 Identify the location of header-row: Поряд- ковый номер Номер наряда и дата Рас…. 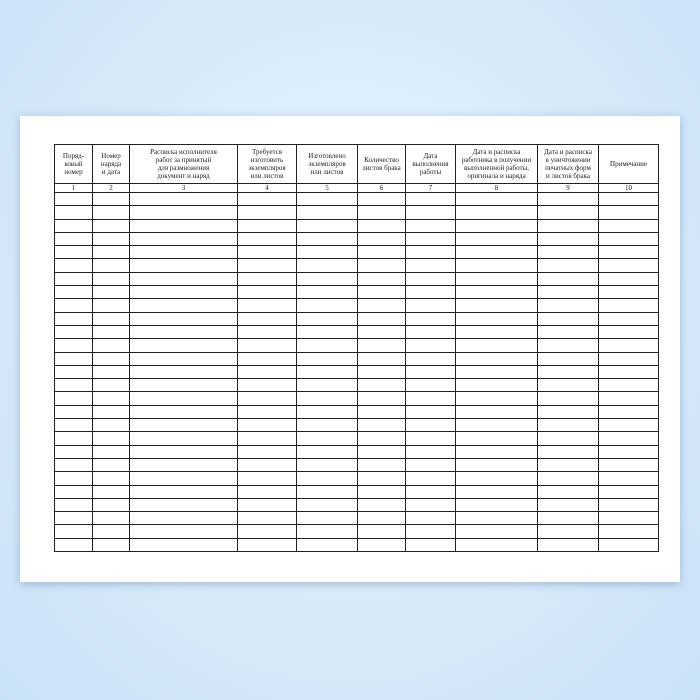
(356, 164).